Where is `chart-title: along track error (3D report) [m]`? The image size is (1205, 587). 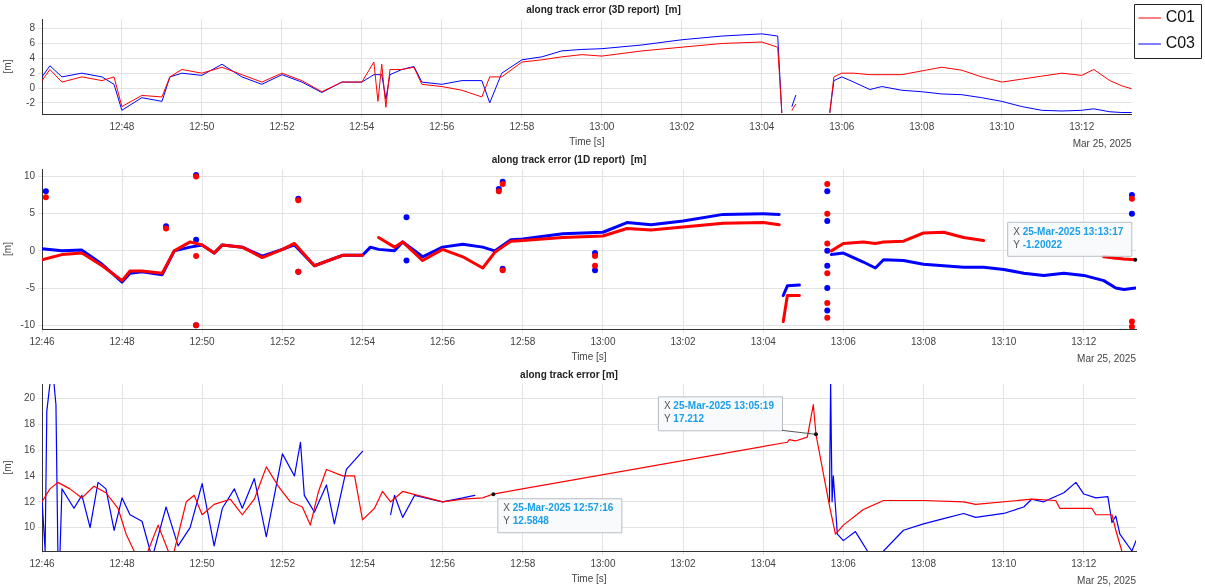
chart-title: along track error (3D report) [m] is located at coordinates (603, 9).